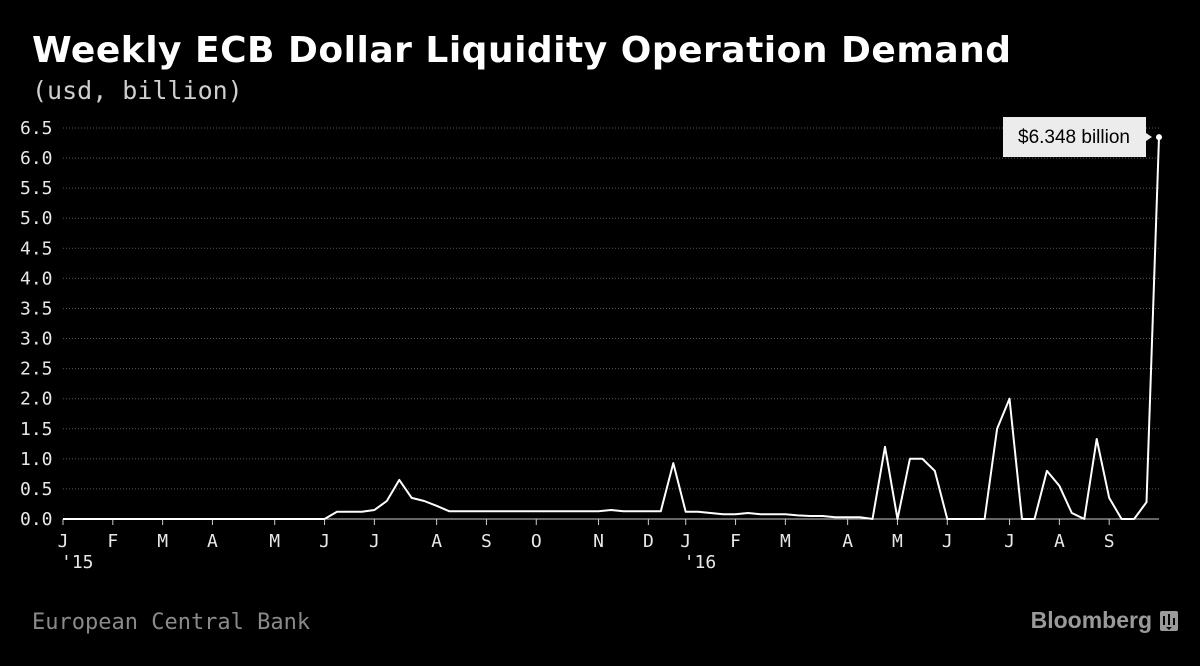  I want to click on bloomberg-terminal-icon, so click(1169, 620).